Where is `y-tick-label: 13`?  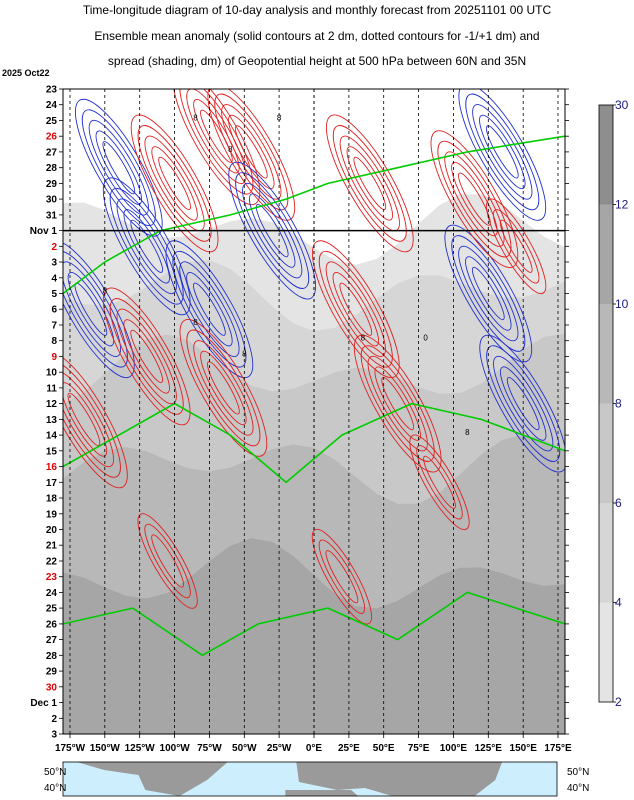
y-tick-label: 13 is located at coordinates (52, 420).